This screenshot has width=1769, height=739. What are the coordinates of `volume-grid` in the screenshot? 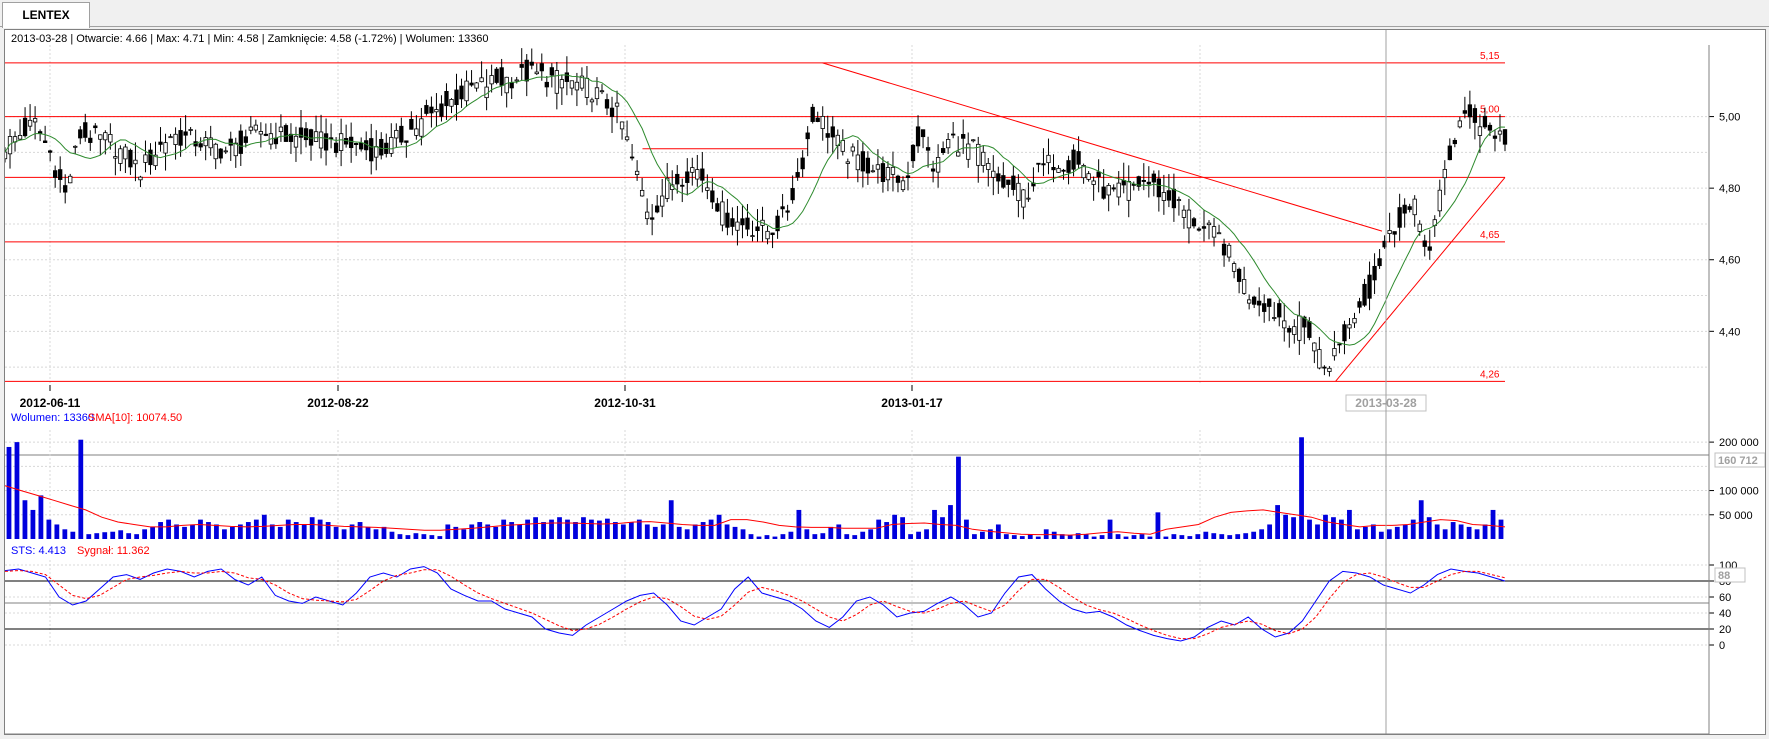 It's located at (857, 484).